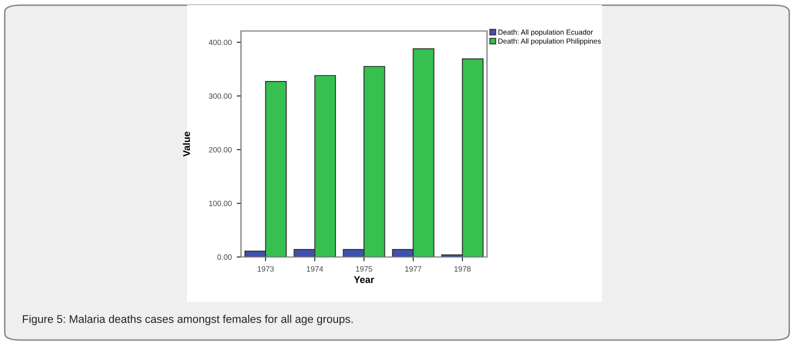 The height and width of the screenshot is (347, 794). Describe the element at coordinates (186, 144) in the screenshot. I see `y-axis-title: Value` at that location.